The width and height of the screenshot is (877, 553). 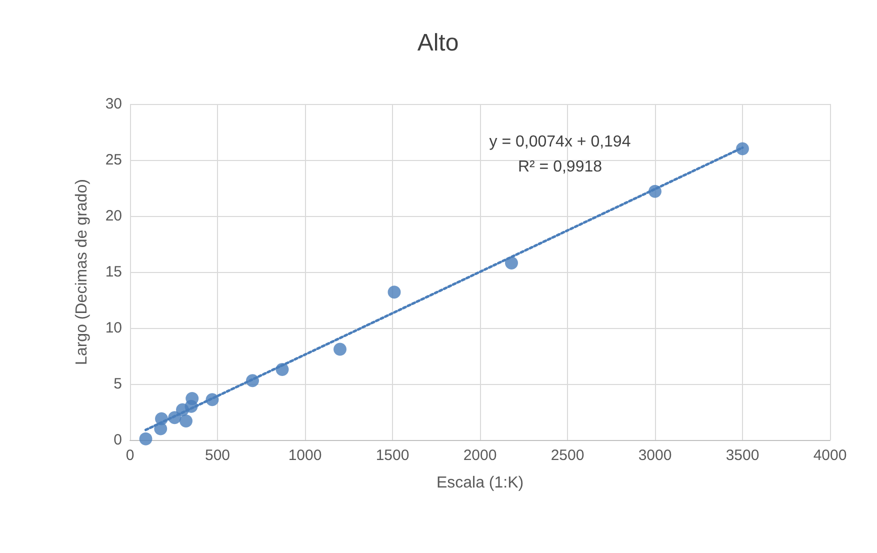 What do you see at coordinates (480, 455) in the screenshot?
I see `x-tick-label: 2000` at bounding box center [480, 455].